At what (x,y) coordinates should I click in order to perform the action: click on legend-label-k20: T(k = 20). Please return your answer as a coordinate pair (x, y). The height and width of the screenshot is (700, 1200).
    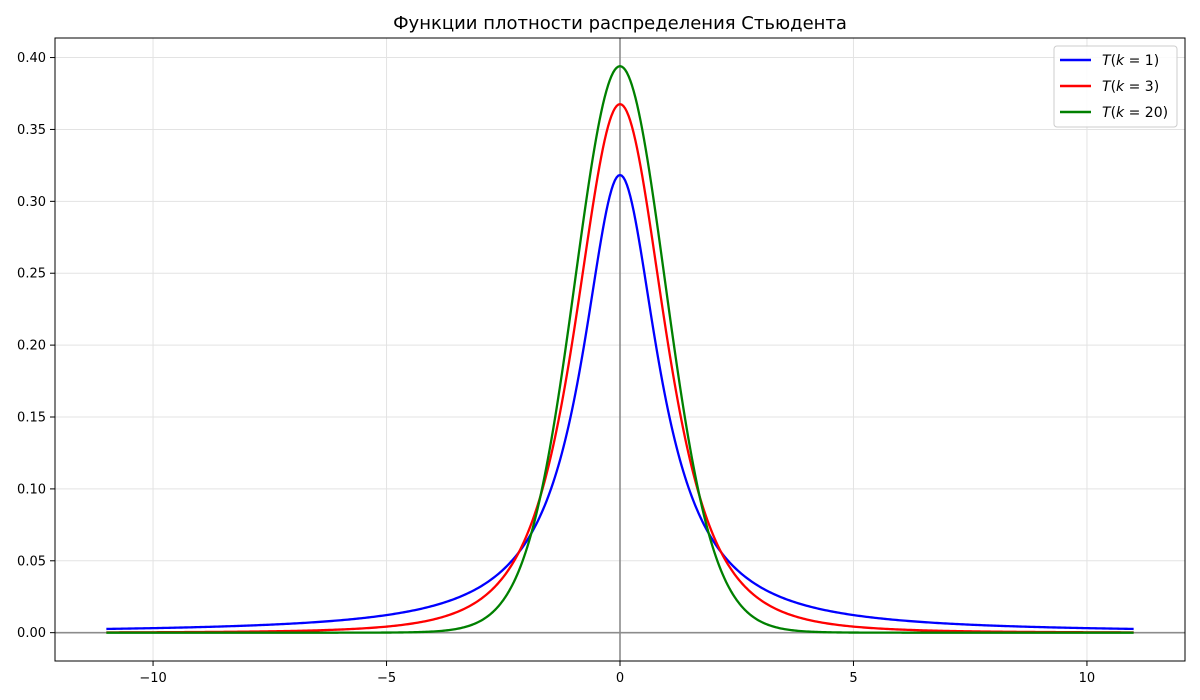
    Looking at the image, I should click on (1135, 113).